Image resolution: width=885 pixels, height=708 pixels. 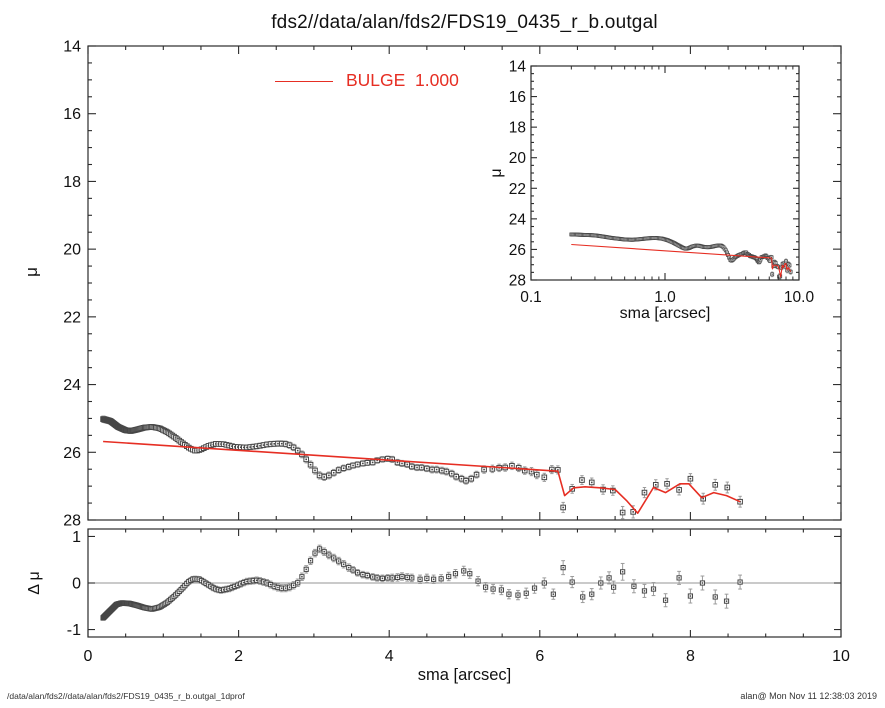 I want to click on x-axis-label: sma [arcsec], so click(x=464, y=675).